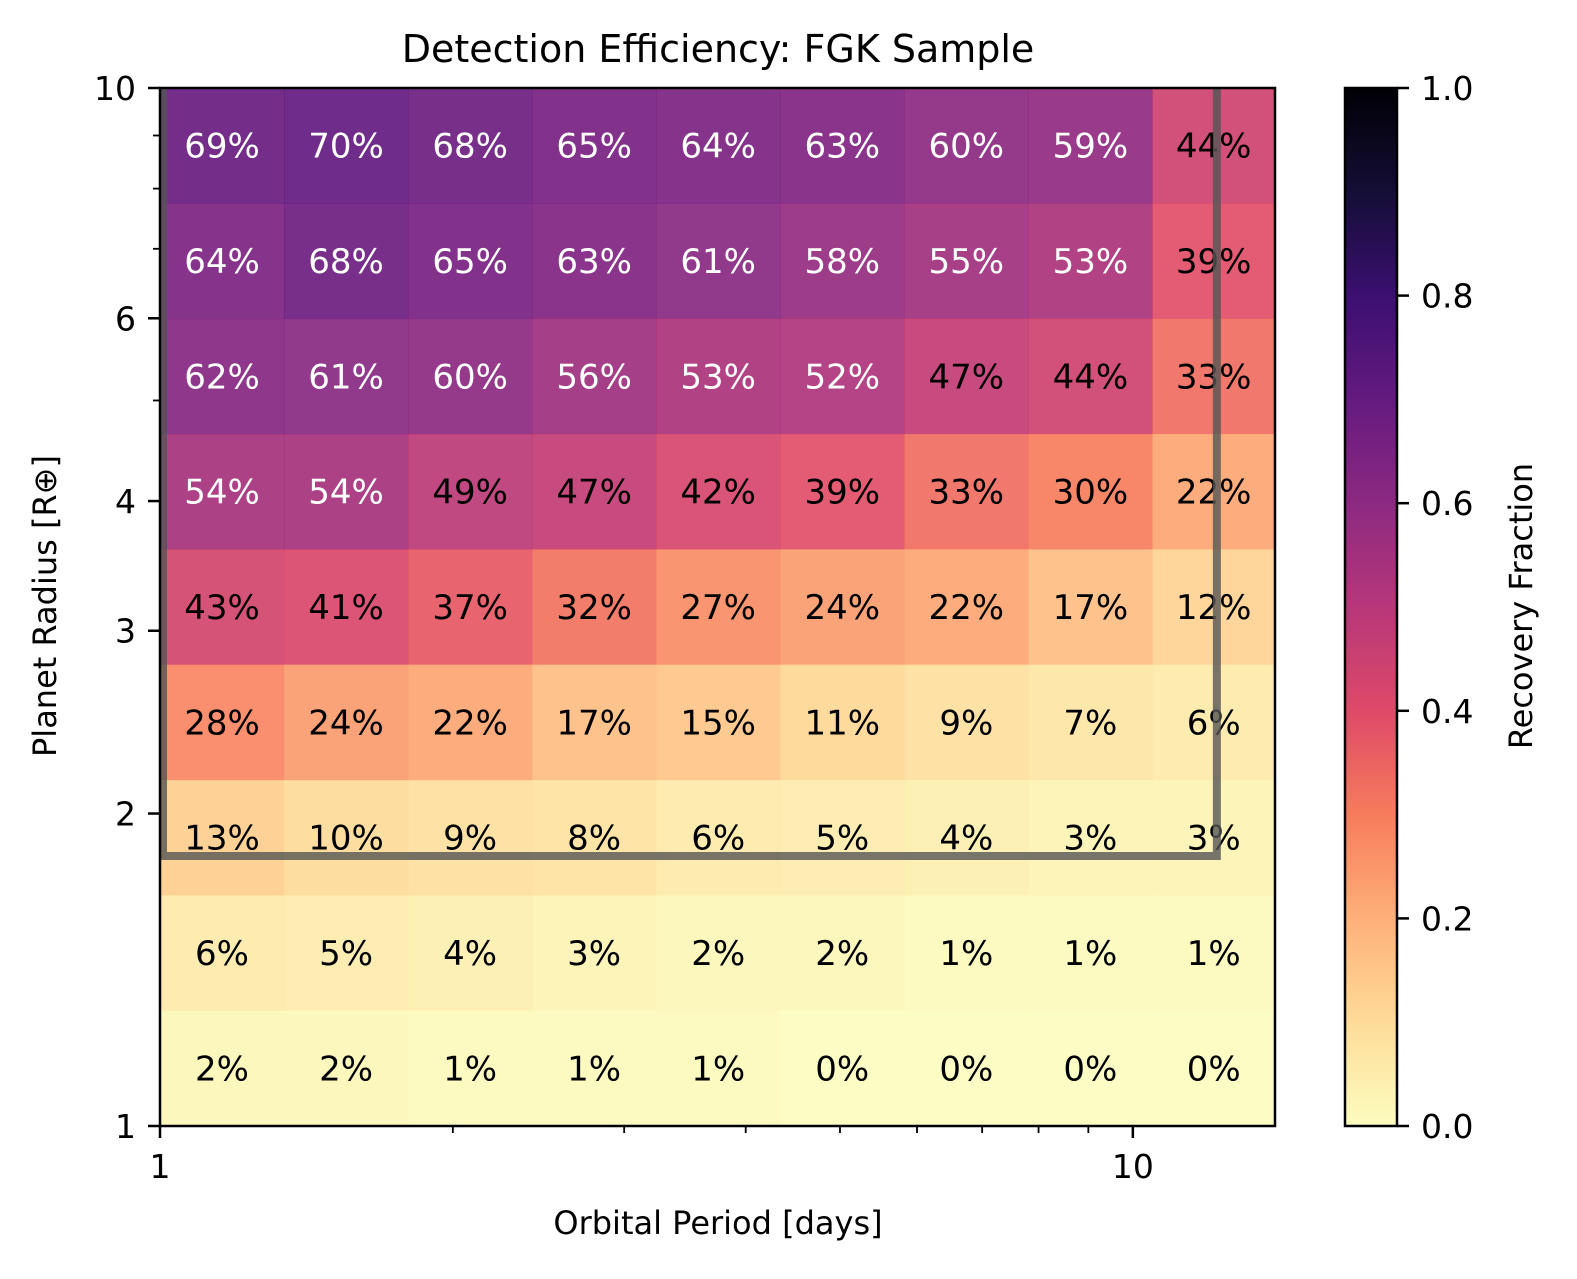 The image size is (1577, 1279). I want to click on cell-value-label: 0%, so click(842, 1069).